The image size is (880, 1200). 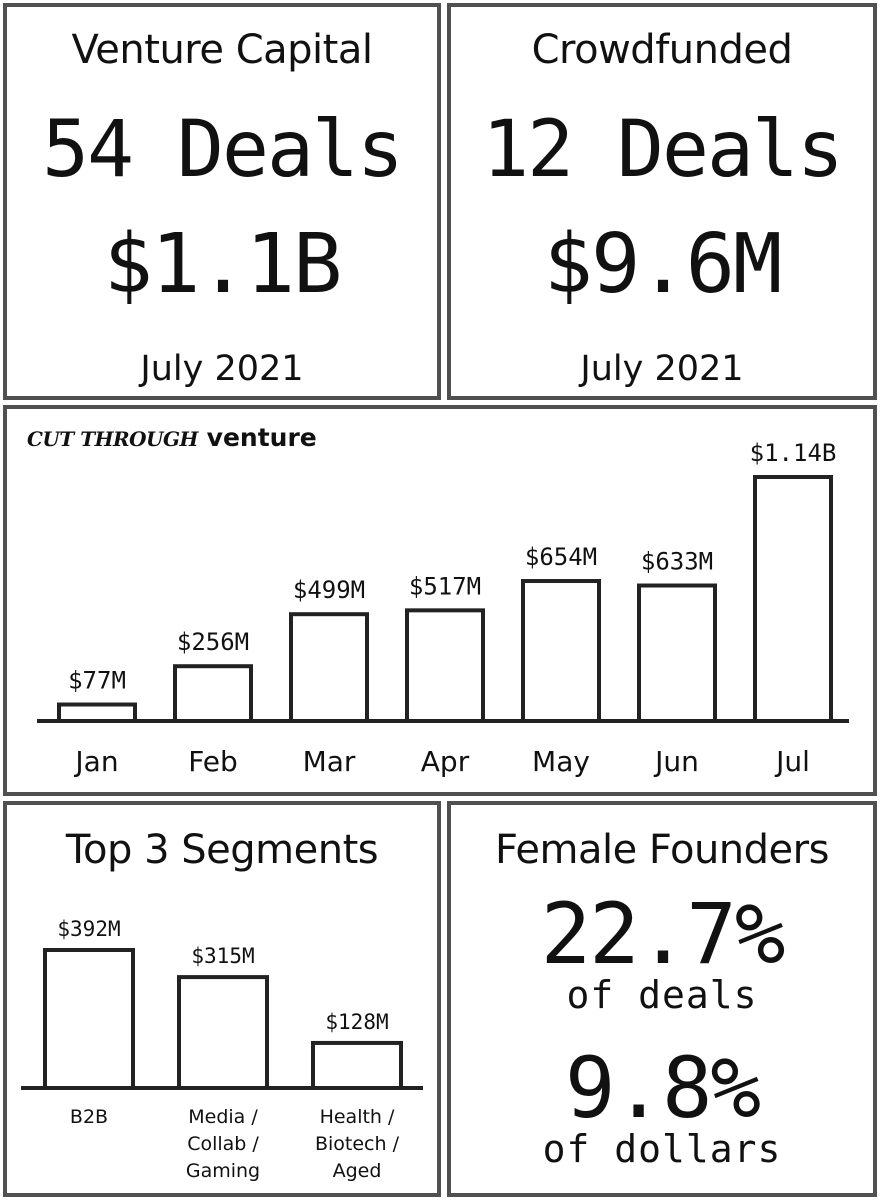 I want to click on chart-title-bold: venture, so click(x=261, y=437).